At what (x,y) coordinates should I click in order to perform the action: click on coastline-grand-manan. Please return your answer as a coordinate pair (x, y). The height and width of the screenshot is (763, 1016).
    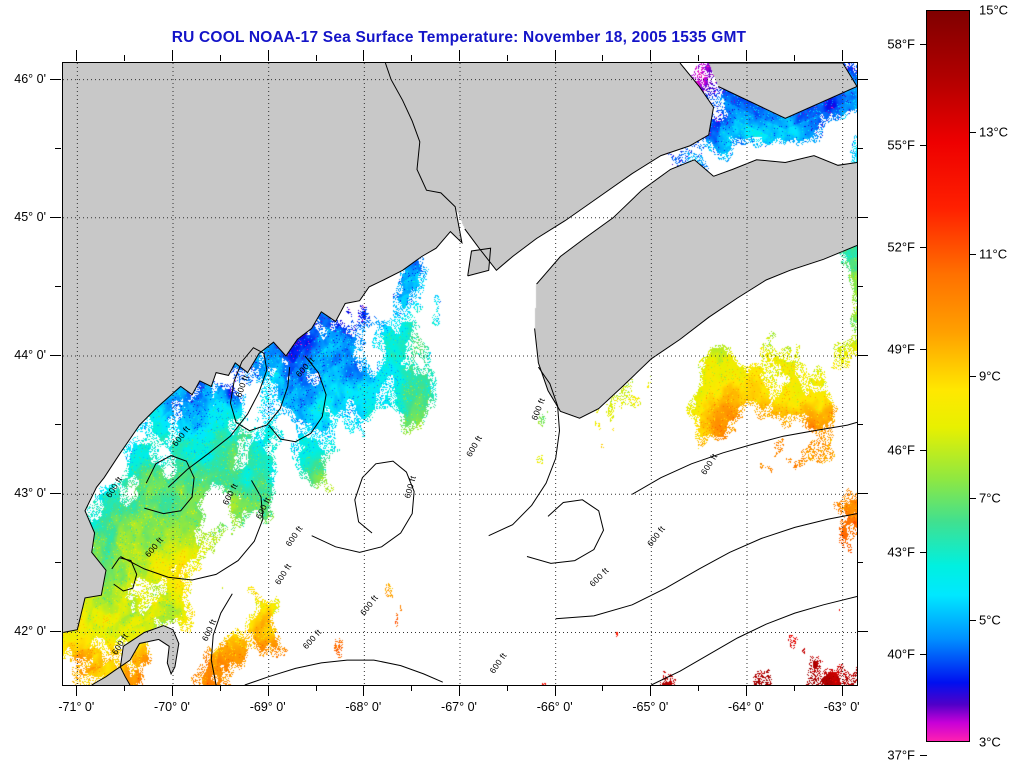
    Looking at the image, I should click on (479, 262).